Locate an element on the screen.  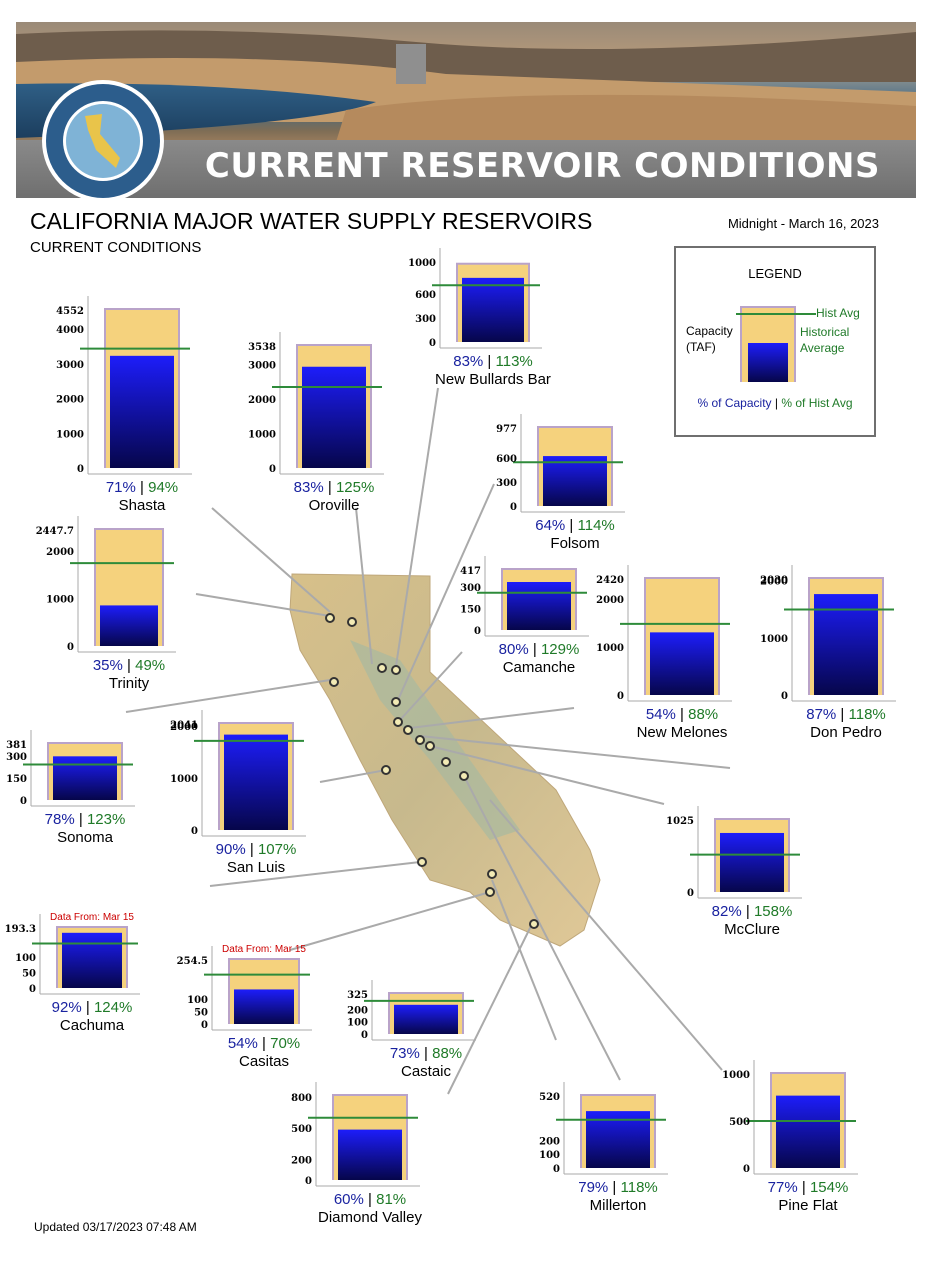
percent-label-mcclure: 82% | 158% is located at coordinates (752, 911).